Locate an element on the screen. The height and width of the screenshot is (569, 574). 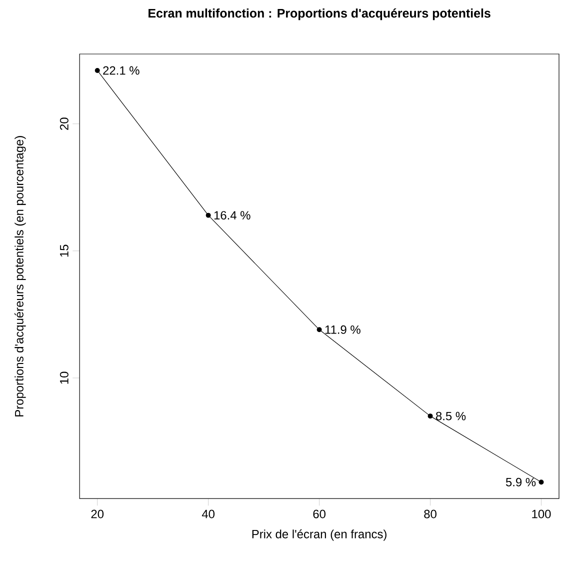
x-tick-label: 80 is located at coordinates (430, 514).